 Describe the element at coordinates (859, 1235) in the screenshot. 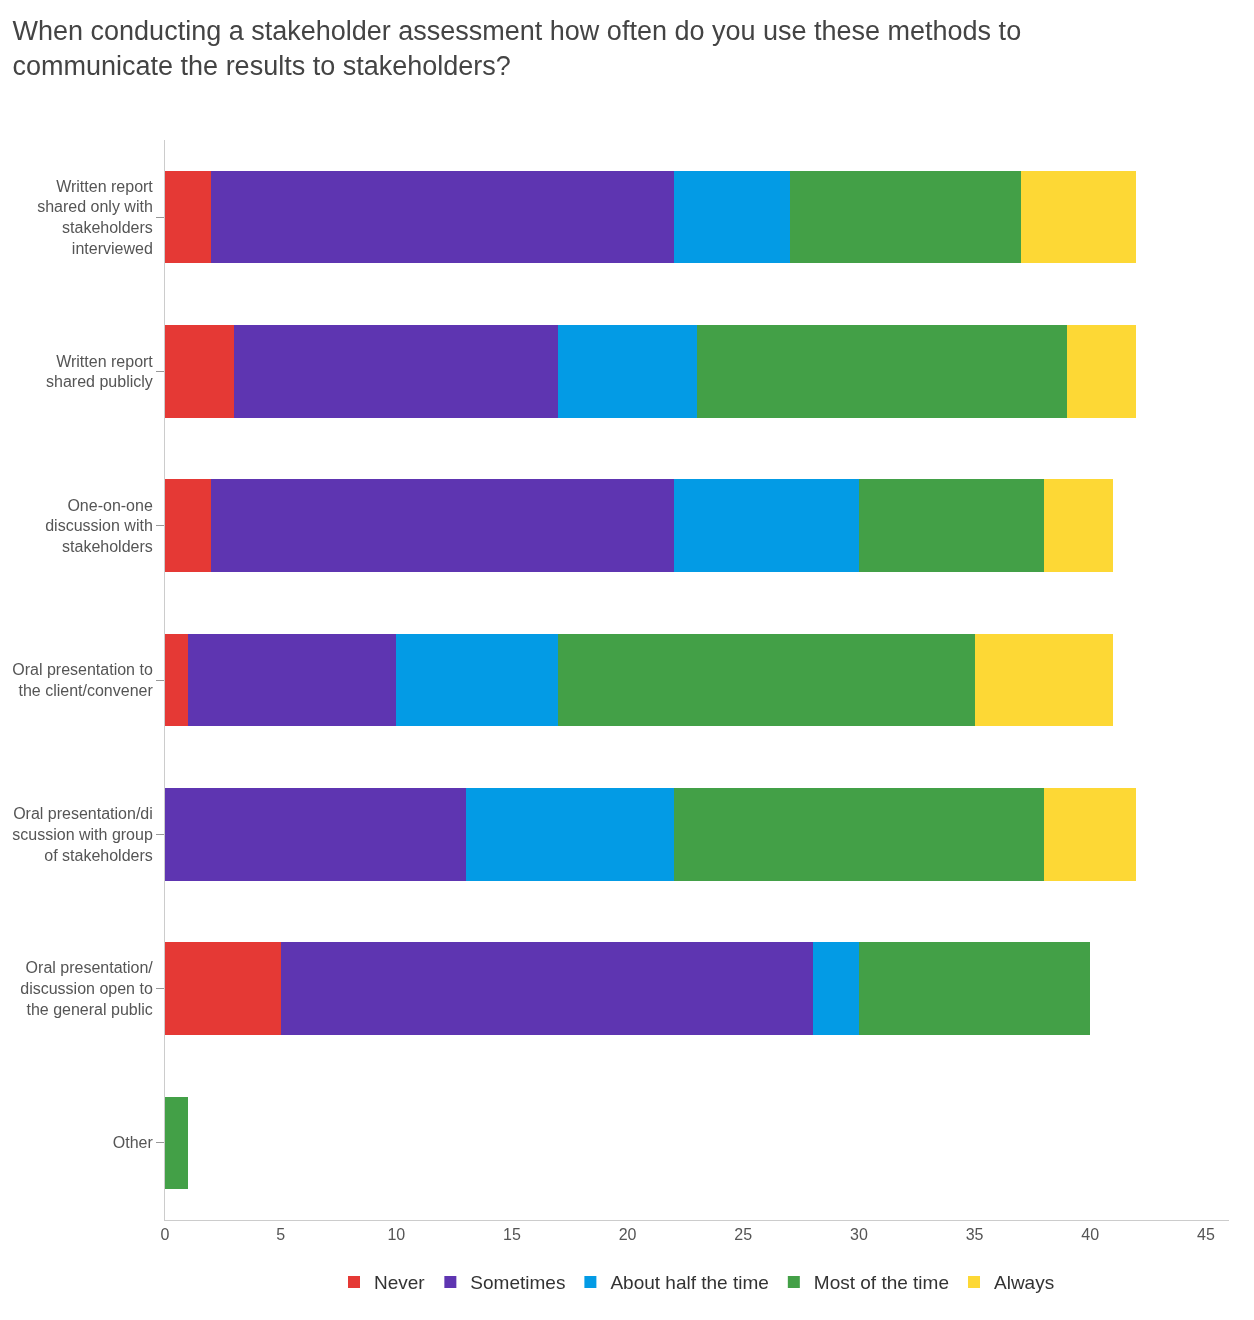

I see `x-tick-label: 30` at that location.